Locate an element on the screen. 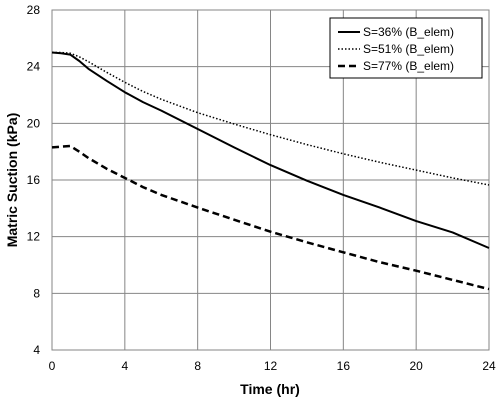 This screenshot has height=403, width=500. x-tick-label: 0 is located at coordinates (52, 366).